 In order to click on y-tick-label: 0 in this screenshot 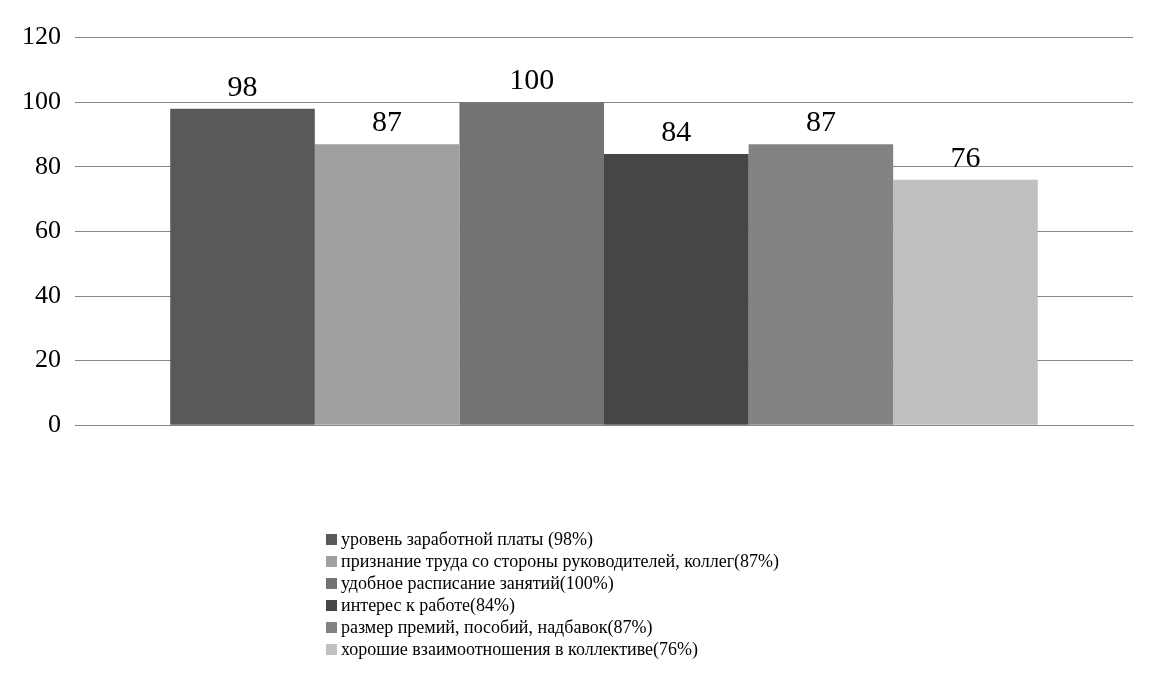, I will do `click(54, 424)`.